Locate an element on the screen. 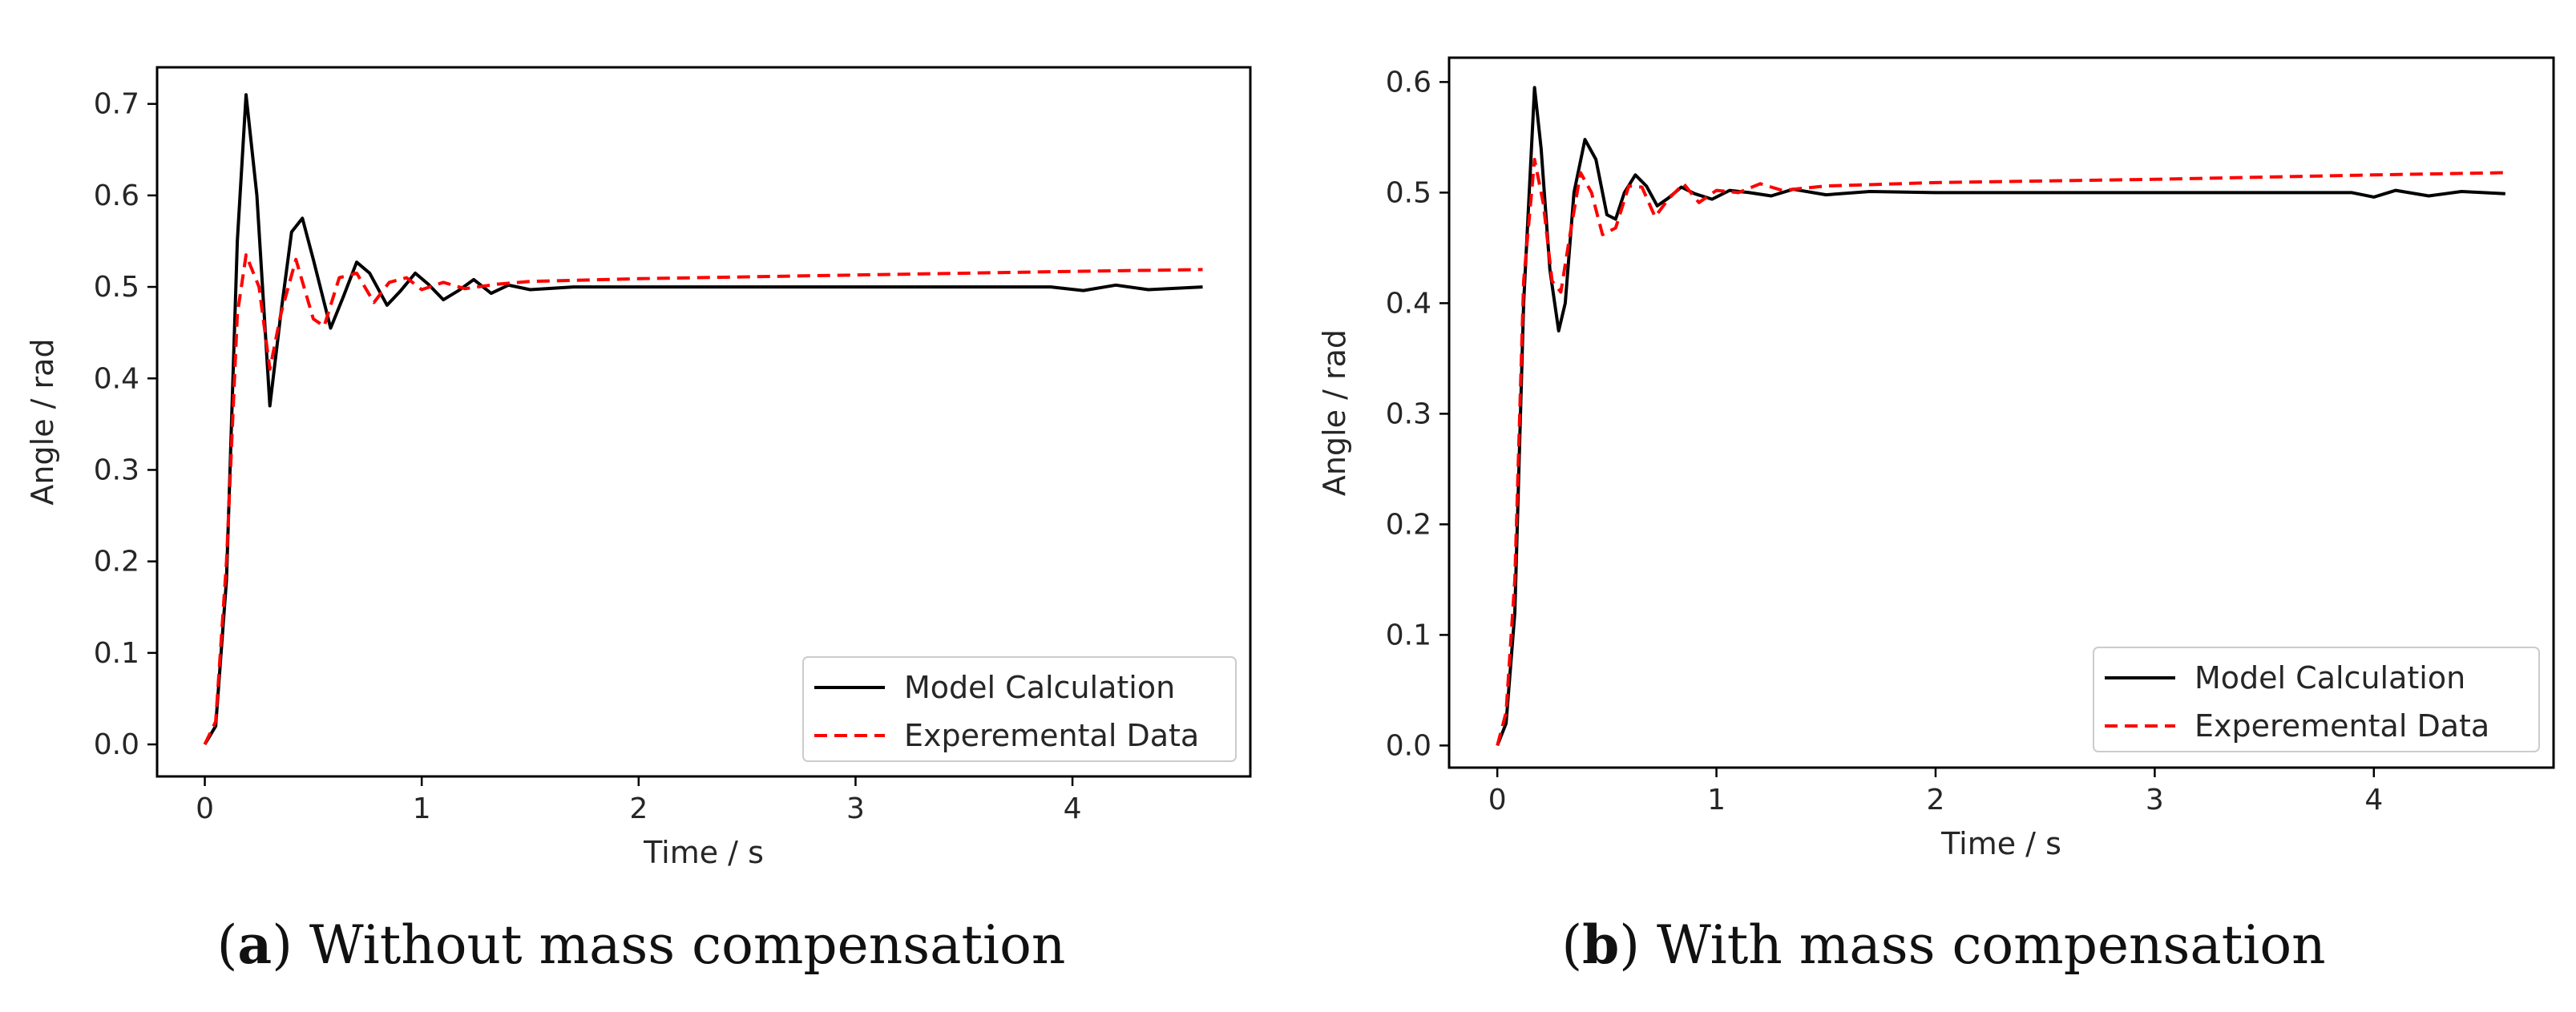 The height and width of the screenshot is (1012, 2576). panel-a-y-tick-label: 0.0 is located at coordinates (117, 745).